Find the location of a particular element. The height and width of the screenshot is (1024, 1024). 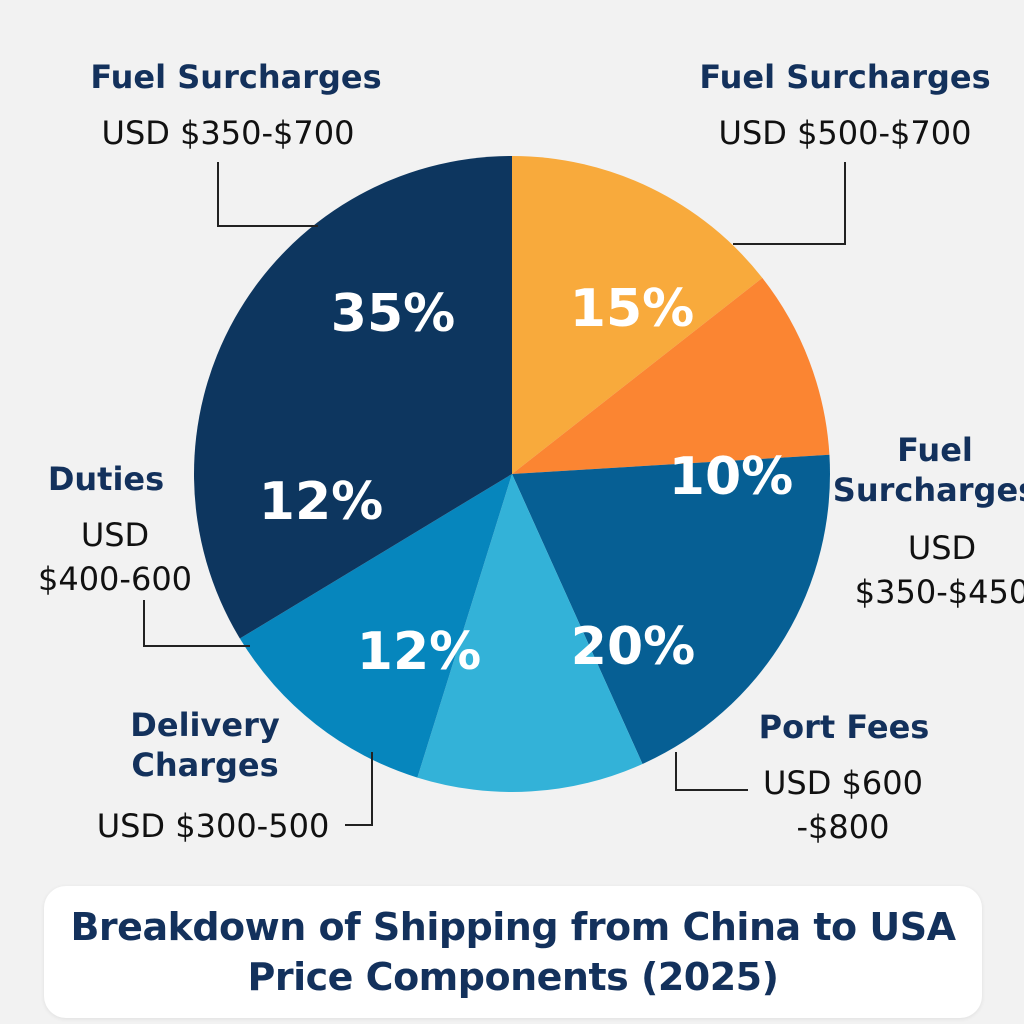

slice-price-range-2: USD $350-$450 is located at coordinates (939, 570).